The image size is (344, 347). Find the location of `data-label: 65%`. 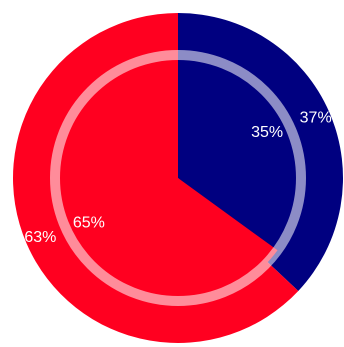

data-label: 65% is located at coordinates (89, 223).